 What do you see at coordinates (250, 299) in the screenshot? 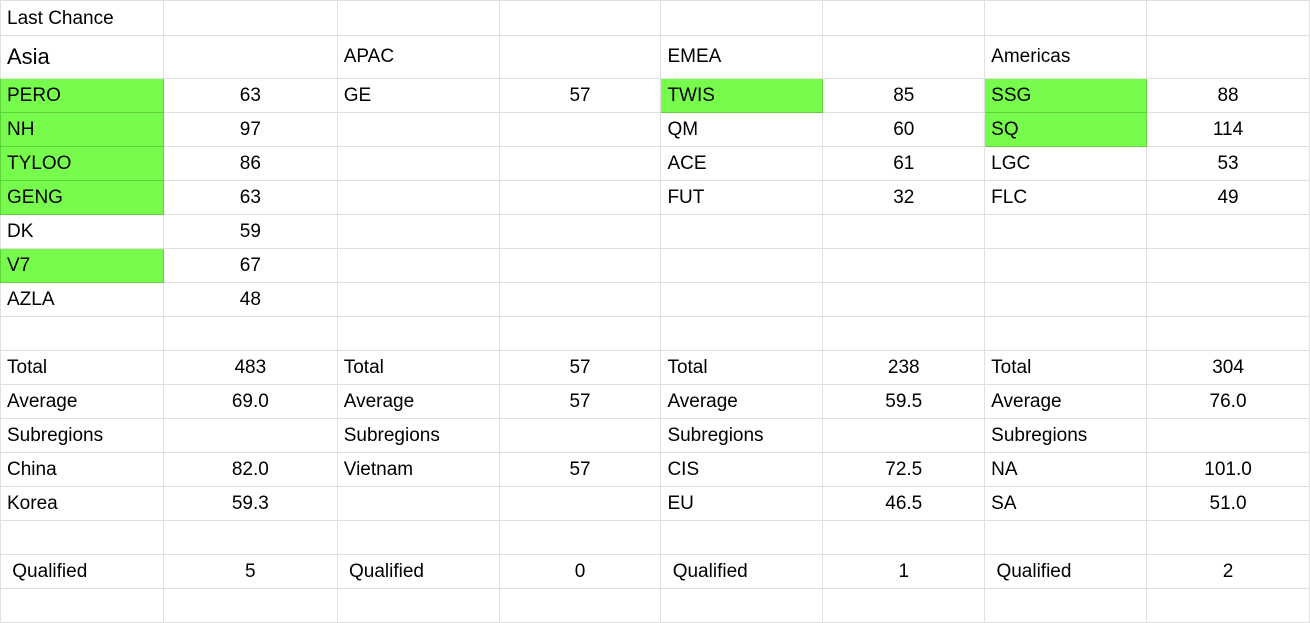
I see `value-cell: 48` at bounding box center [250, 299].